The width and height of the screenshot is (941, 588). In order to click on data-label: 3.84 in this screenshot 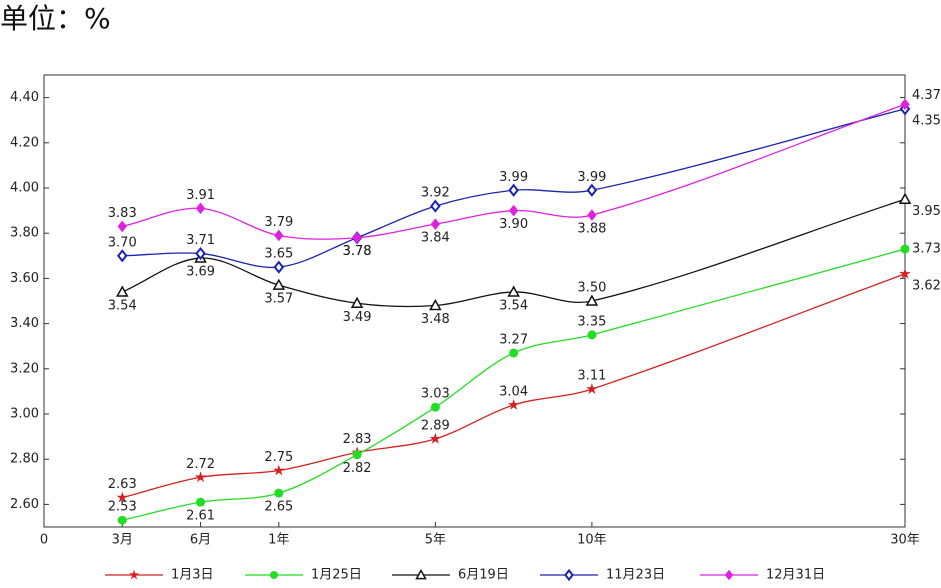, I will do `click(435, 238)`.